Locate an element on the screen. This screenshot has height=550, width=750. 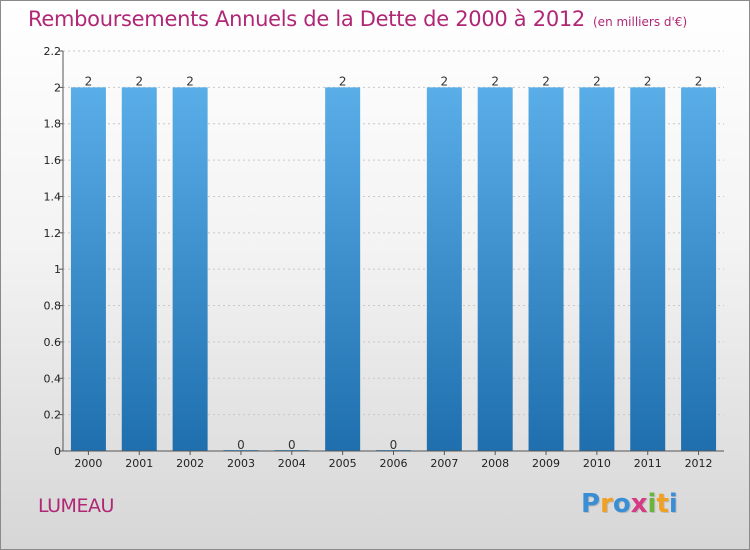
x-tick-label: 2010 is located at coordinates (597, 463).